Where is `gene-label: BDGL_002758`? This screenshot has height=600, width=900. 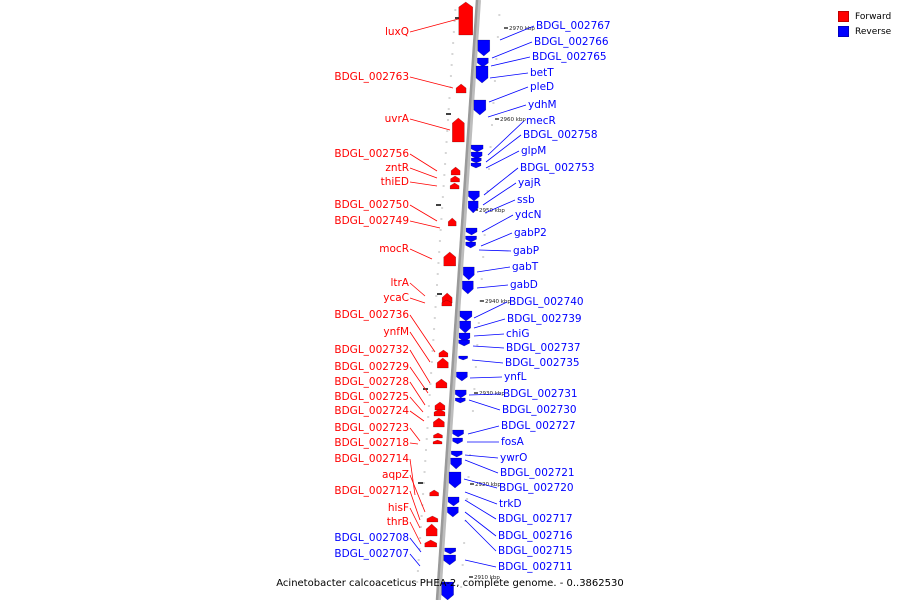 gene-label: BDGL_002758 is located at coordinates (560, 135).